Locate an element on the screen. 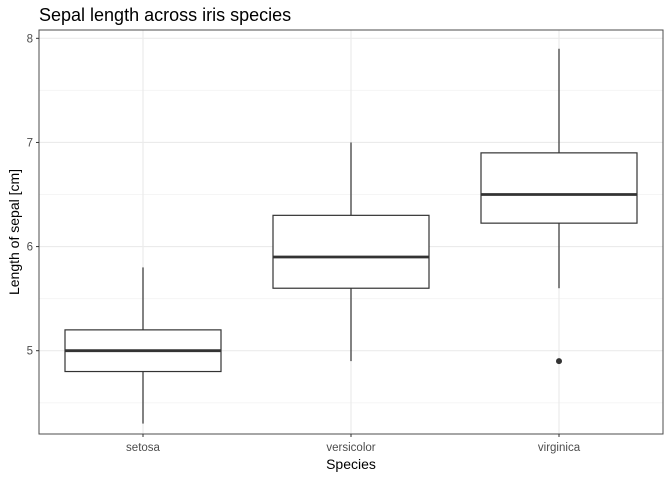  y-tick-label: 5 is located at coordinates (30, 352).